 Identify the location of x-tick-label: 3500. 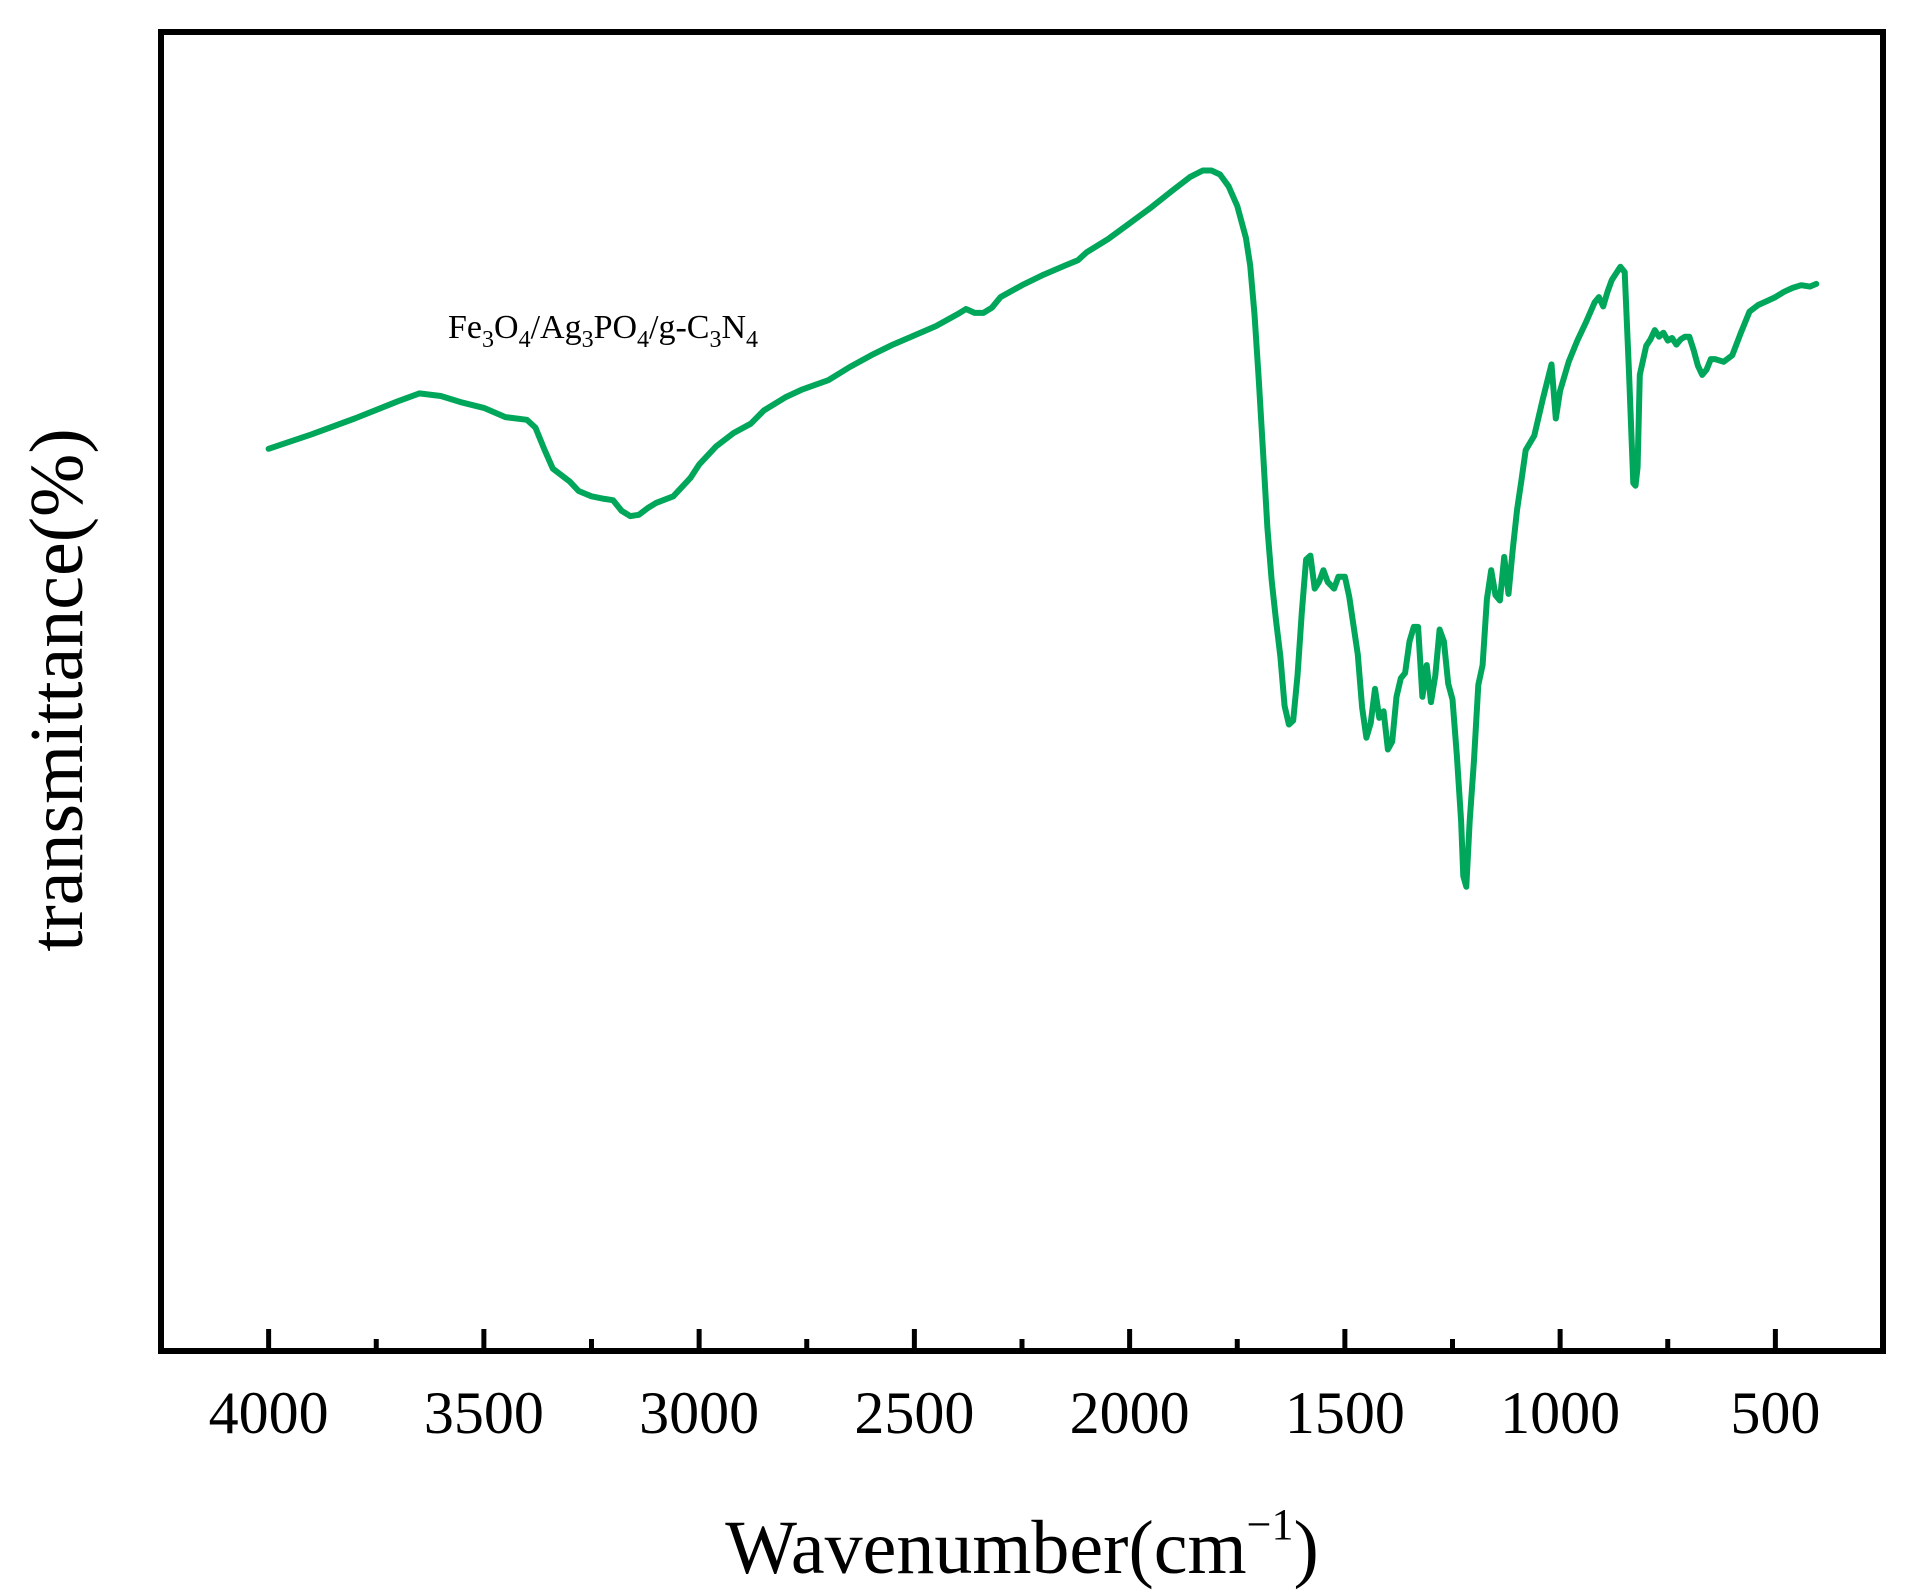
(484, 1413).